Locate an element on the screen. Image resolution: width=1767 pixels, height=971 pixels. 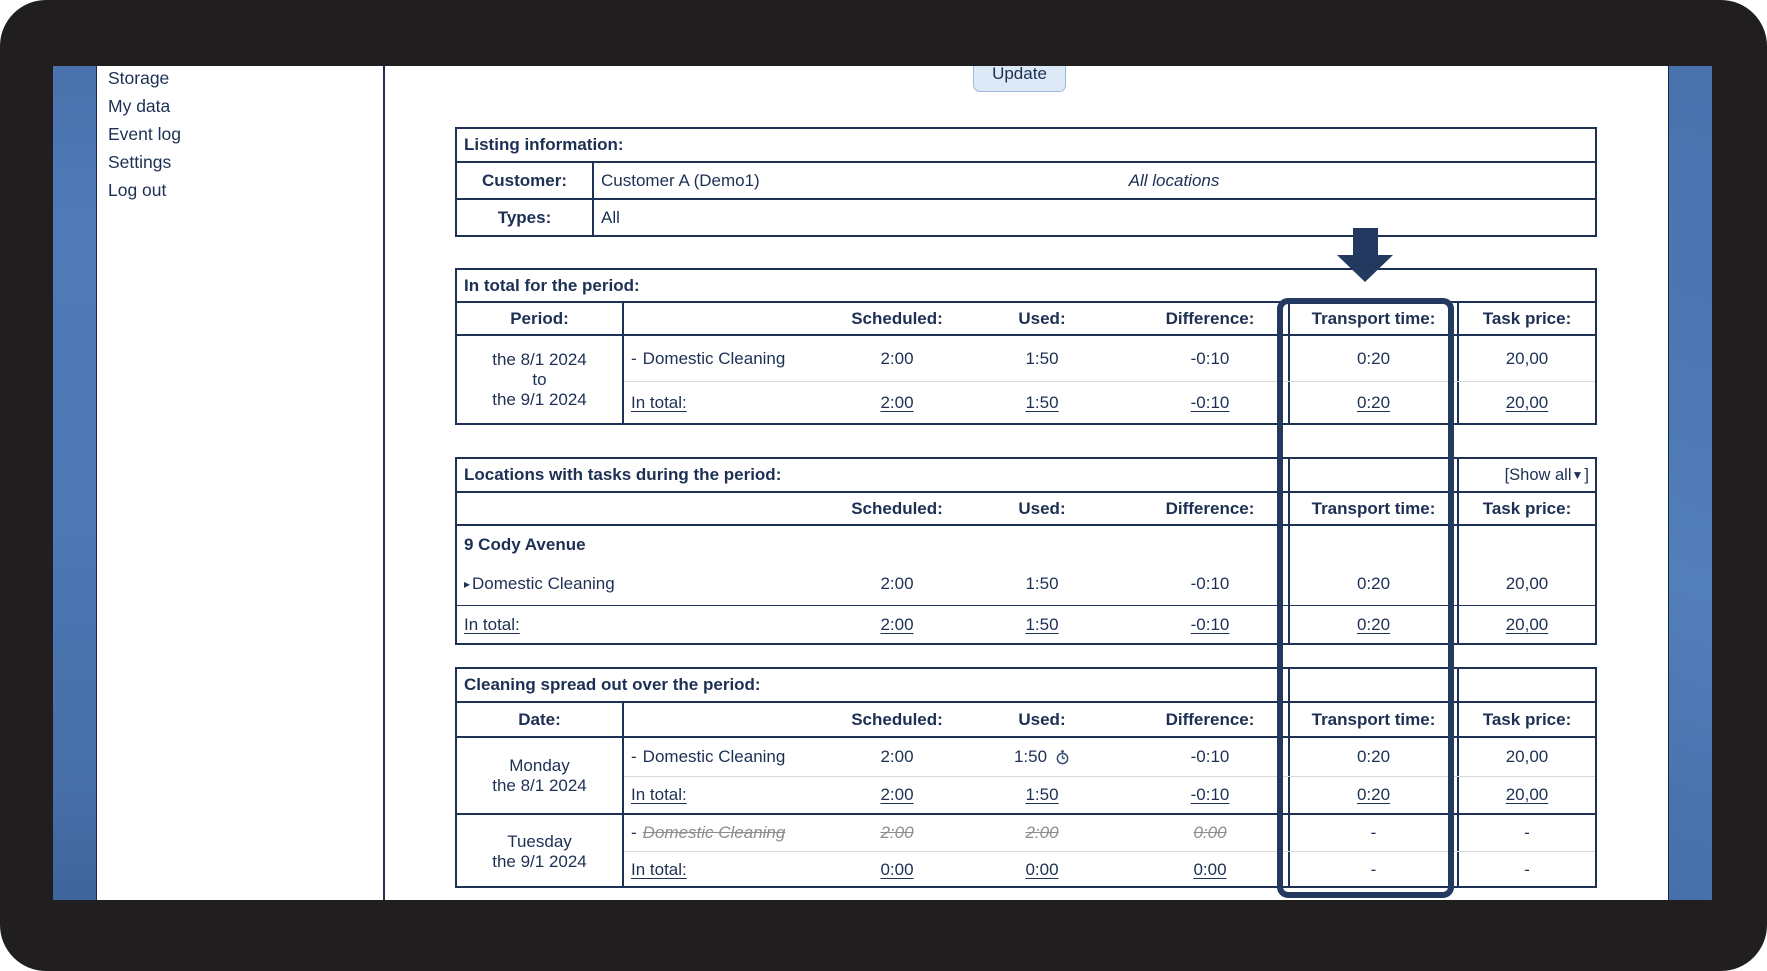
difference-total-link: 0:00 is located at coordinates (1210, 869).